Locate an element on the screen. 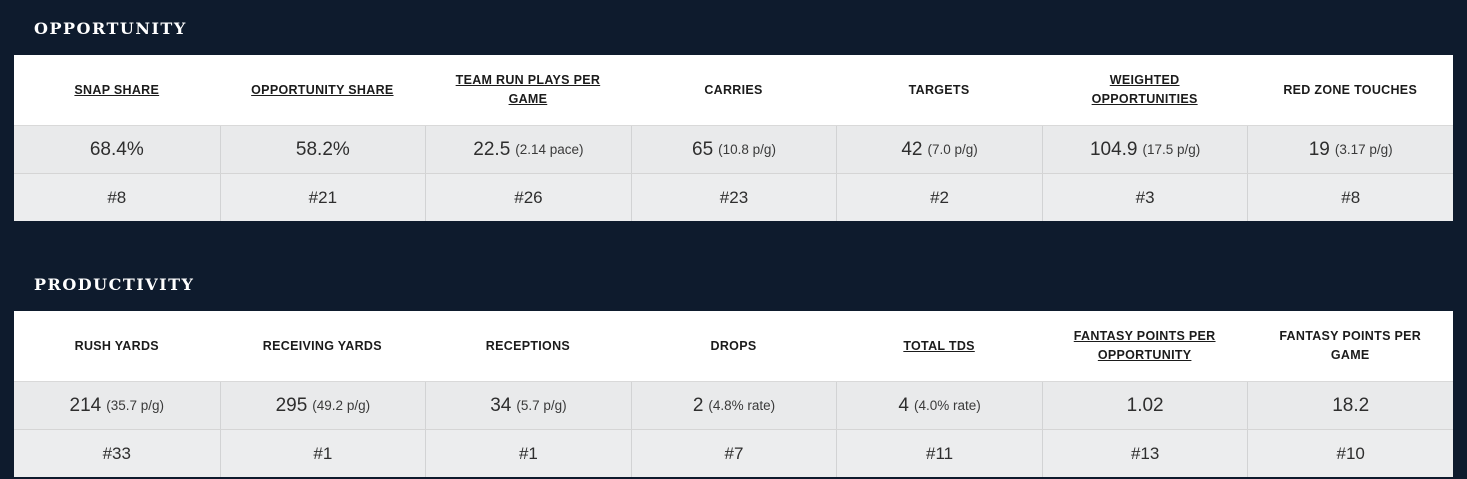 This screenshot has width=1467, height=479. stat-rank: #26 is located at coordinates (528, 197).